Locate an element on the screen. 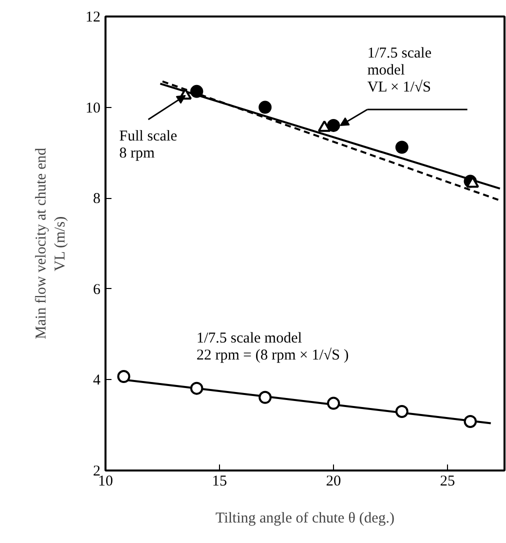 The width and height of the screenshot is (506, 543). annotation: 1/7.5 scale model VL × 1/√S is located at coordinates (399, 70).